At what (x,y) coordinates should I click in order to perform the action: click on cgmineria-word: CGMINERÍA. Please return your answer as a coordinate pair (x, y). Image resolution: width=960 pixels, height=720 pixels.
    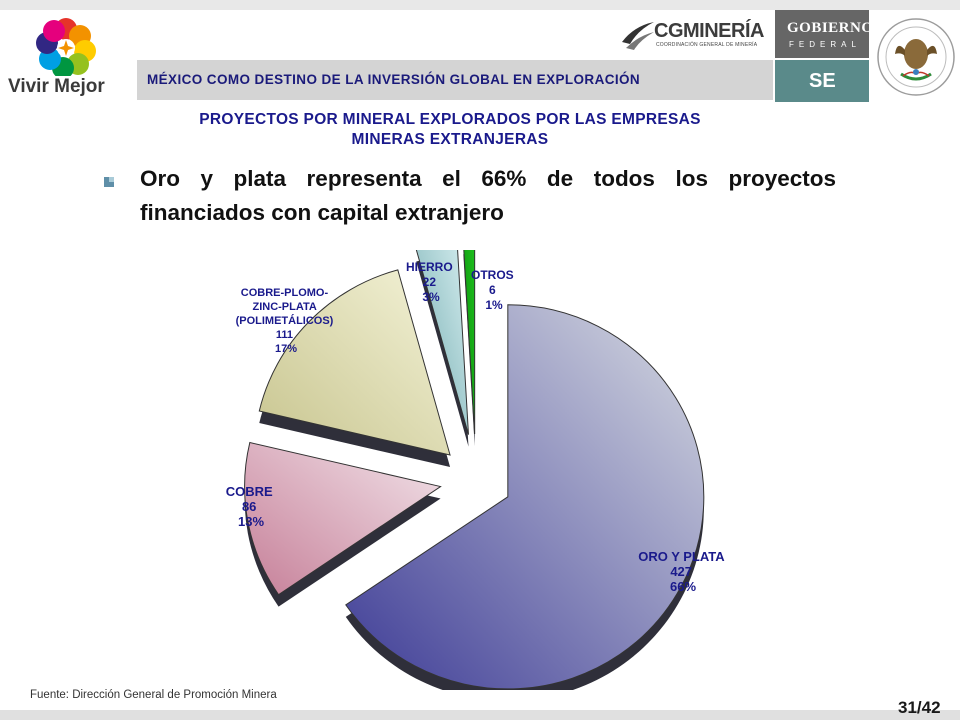
    Looking at the image, I should click on (709, 31).